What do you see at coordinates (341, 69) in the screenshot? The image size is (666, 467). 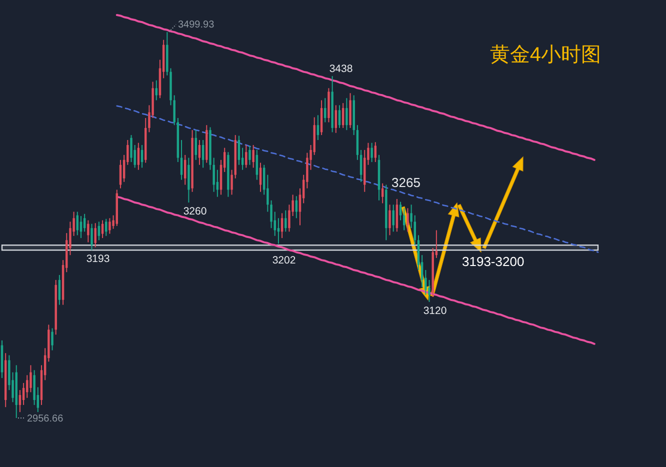 I see `annotation: 3438` at bounding box center [341, 69].